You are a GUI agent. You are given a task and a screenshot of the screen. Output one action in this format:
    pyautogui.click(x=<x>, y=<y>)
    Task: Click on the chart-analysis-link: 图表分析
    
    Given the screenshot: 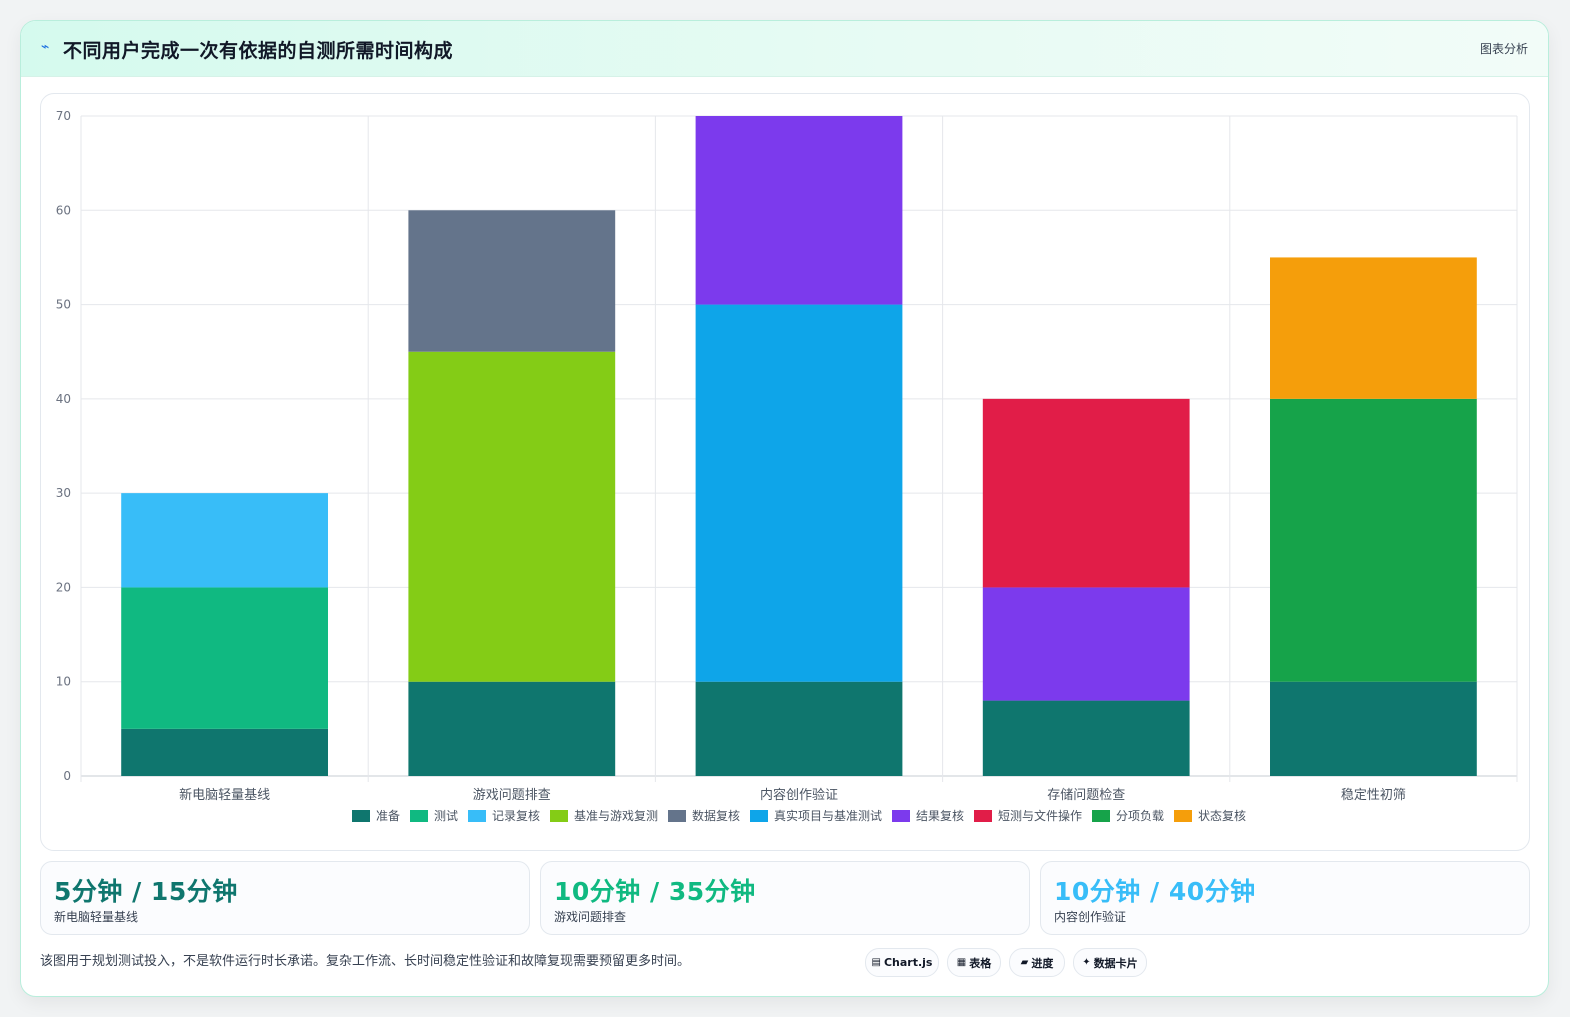 What is the action you would take?
    pyautogui.click(x=1503, y=49)
    